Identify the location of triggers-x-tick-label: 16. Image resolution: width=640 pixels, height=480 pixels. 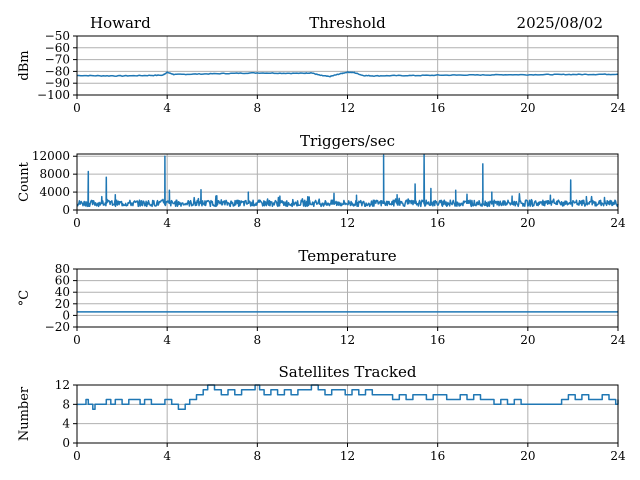
(437, 223).